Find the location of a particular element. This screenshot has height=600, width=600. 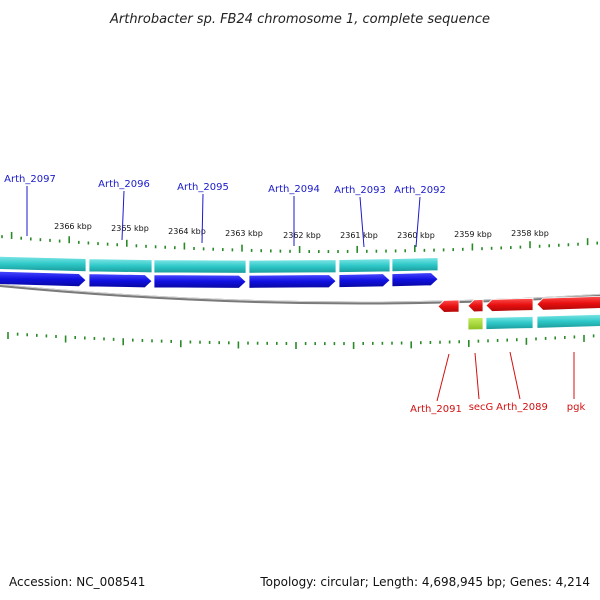

tick-label: 2360 kbp is located at coordinates (416, 235).